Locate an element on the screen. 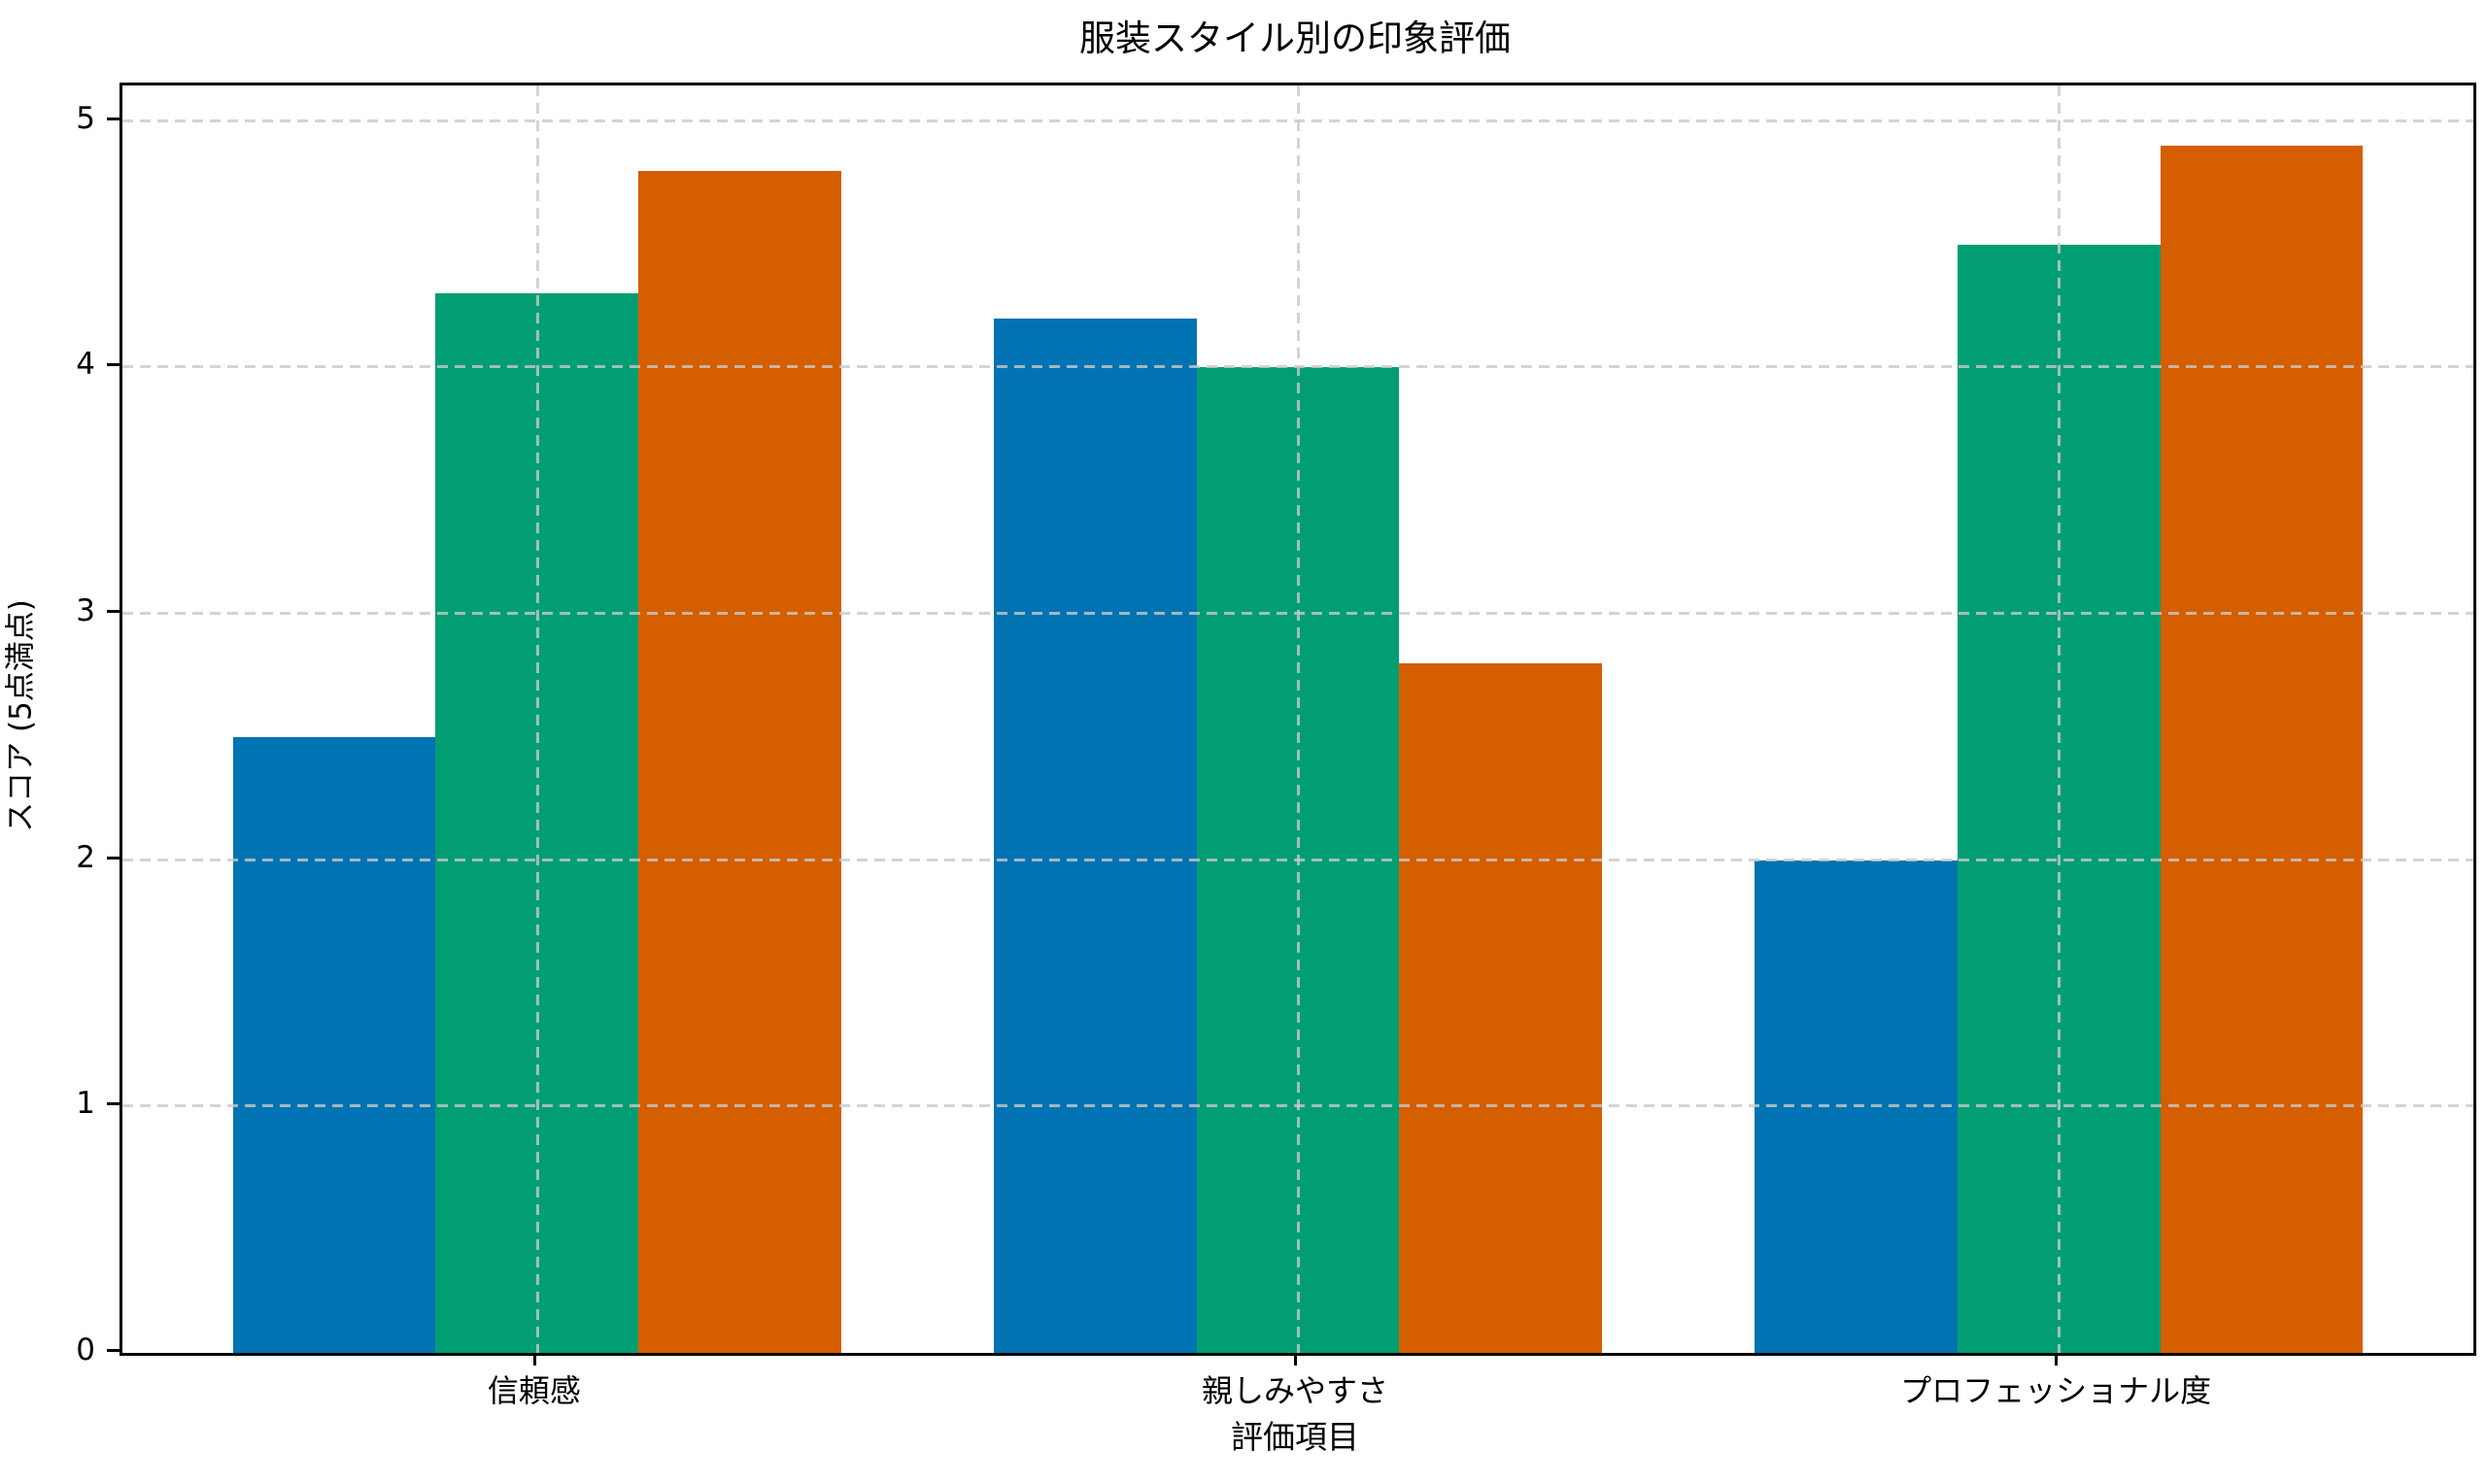  y-axis-label: スコア (5点満点) is located at coordinates (21, 715).